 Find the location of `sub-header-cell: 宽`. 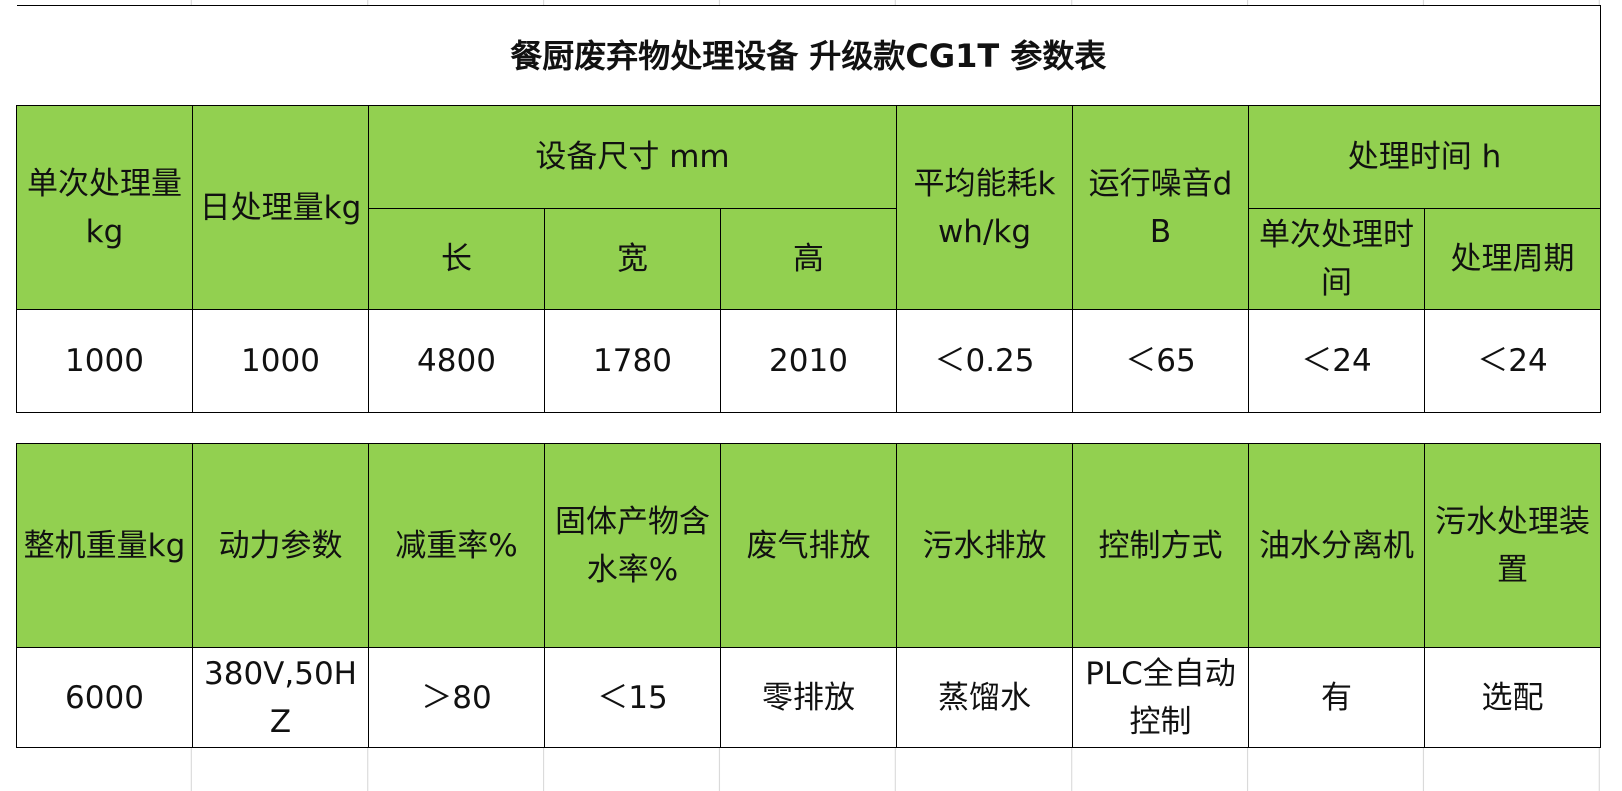

sub-header-cell: 宽 is located at coordinates (632, 259).